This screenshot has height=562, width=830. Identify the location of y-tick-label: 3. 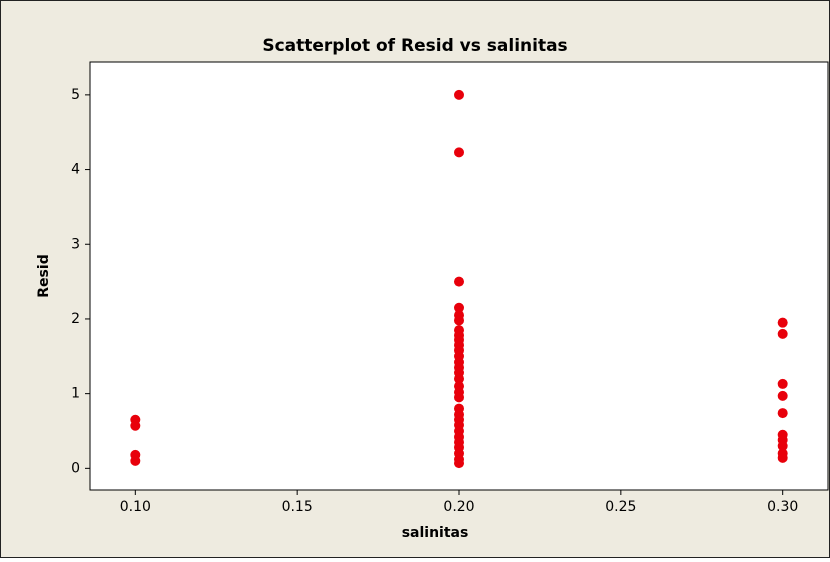
(75, 244).